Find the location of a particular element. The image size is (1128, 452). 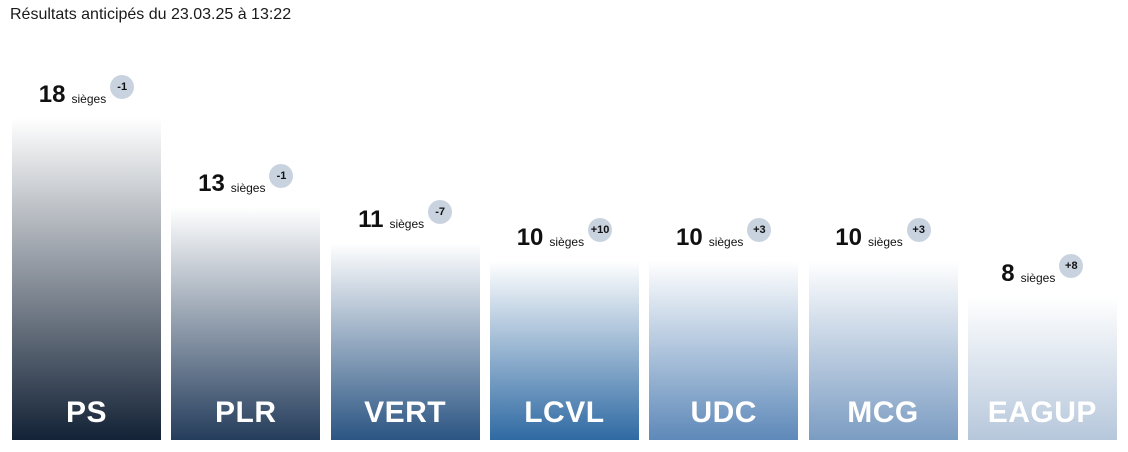

seat-change-badge: +10 is located at coordinates (600, 230).